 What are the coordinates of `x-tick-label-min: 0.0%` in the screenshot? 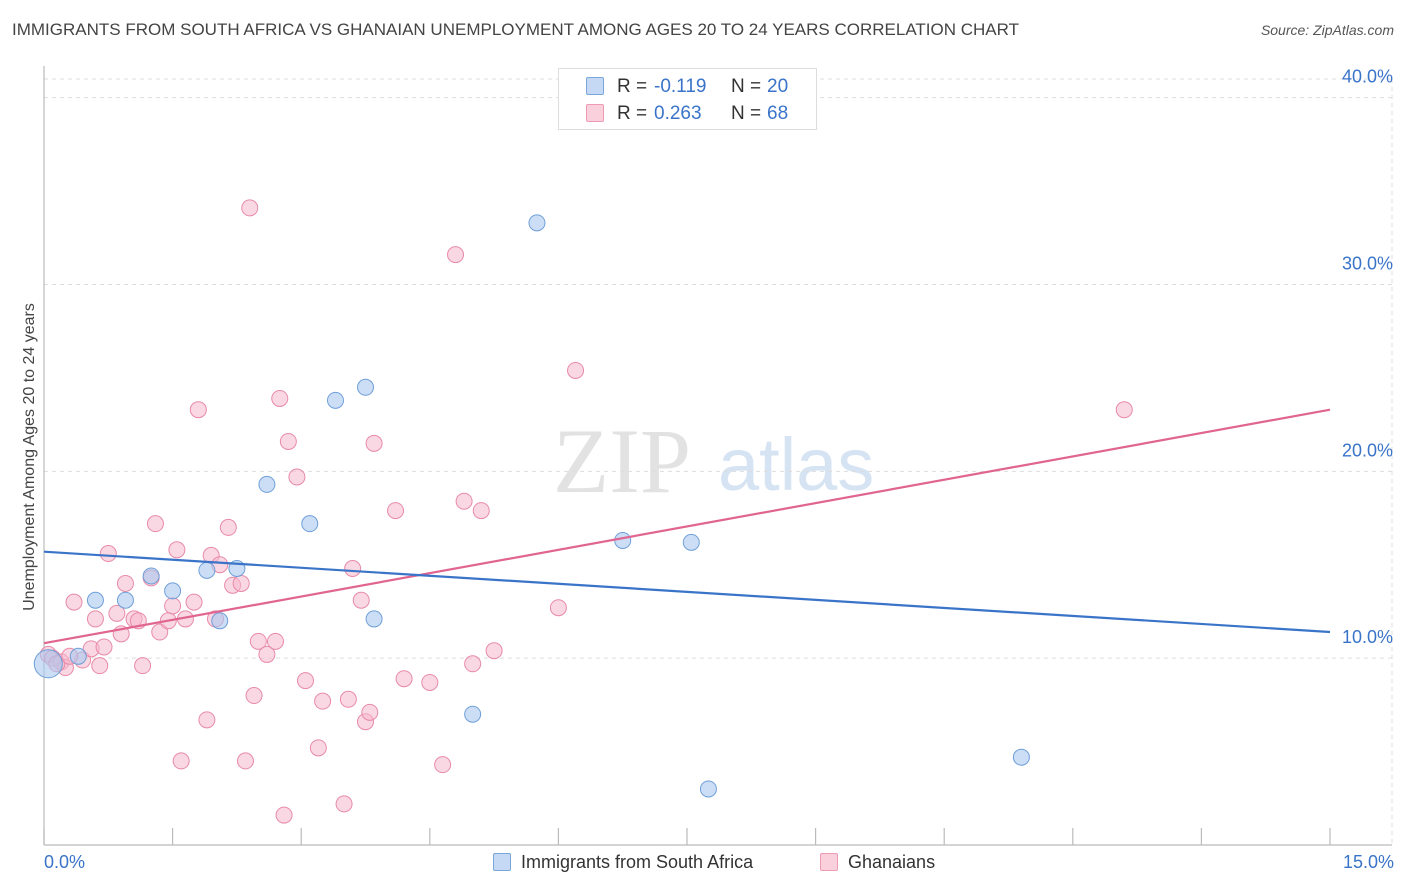 It's located at (65, 862).